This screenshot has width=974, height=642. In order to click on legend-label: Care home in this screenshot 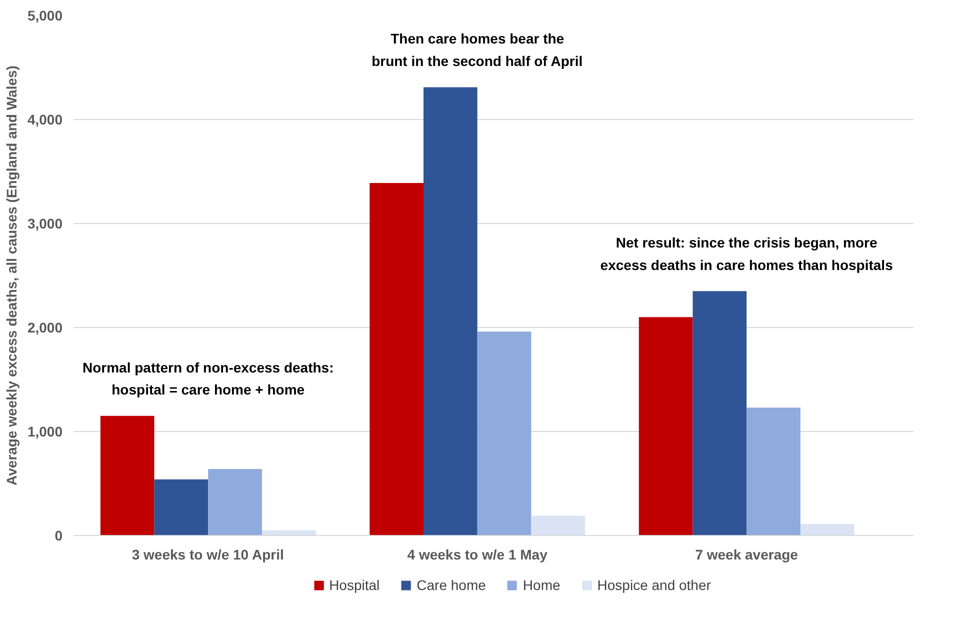, I will do `click(451, 585)`.